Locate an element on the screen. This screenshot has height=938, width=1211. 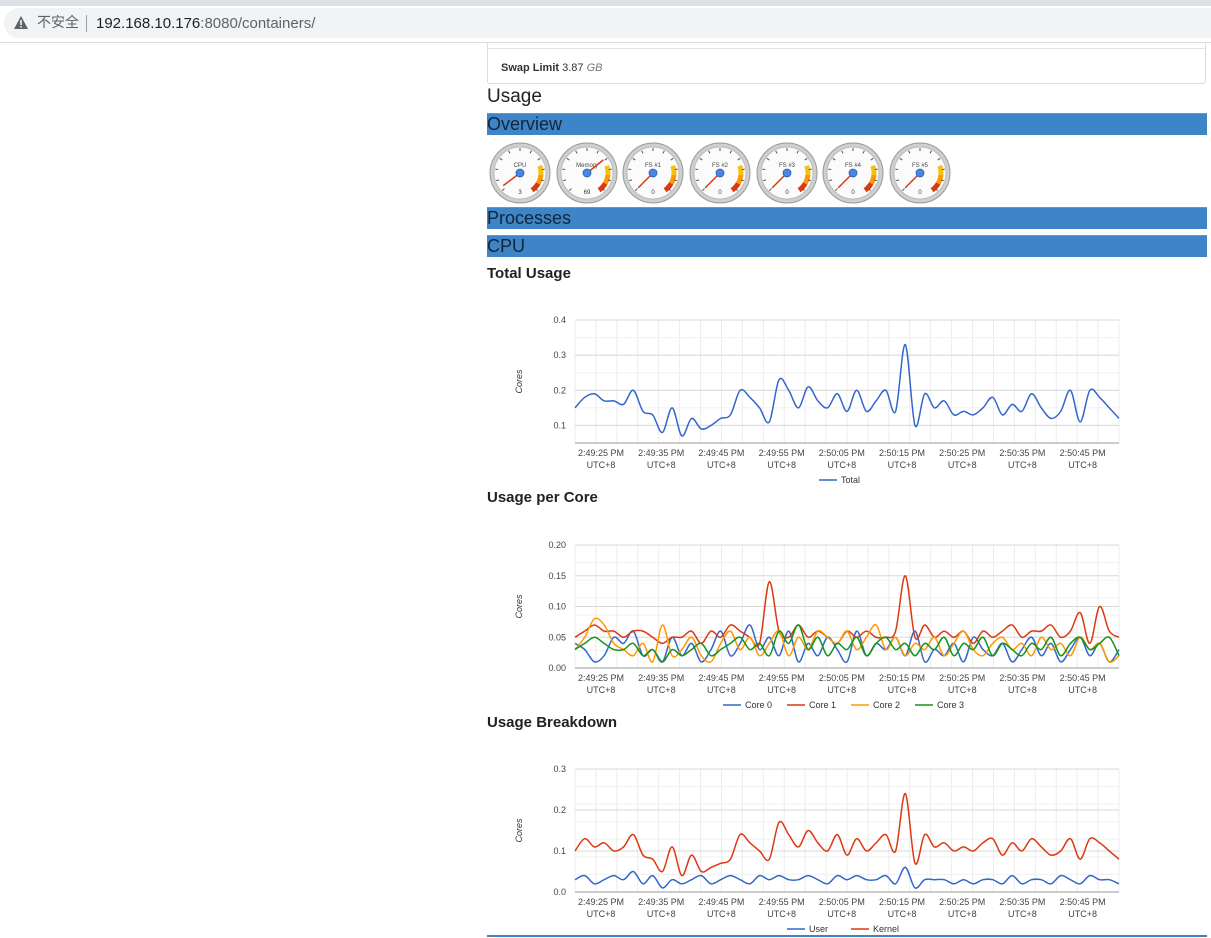
legend-label: Core 1 is located at coordinates (822, 705).